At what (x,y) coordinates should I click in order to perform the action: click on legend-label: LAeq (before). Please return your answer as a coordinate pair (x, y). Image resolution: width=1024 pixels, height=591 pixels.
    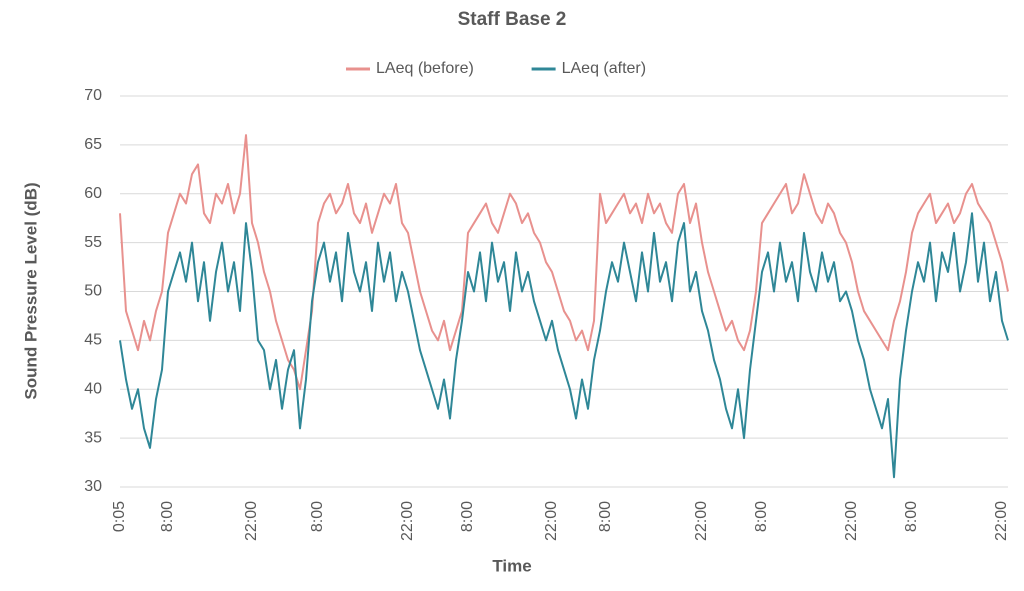
    Looking at the image, I should click on (425, 68).